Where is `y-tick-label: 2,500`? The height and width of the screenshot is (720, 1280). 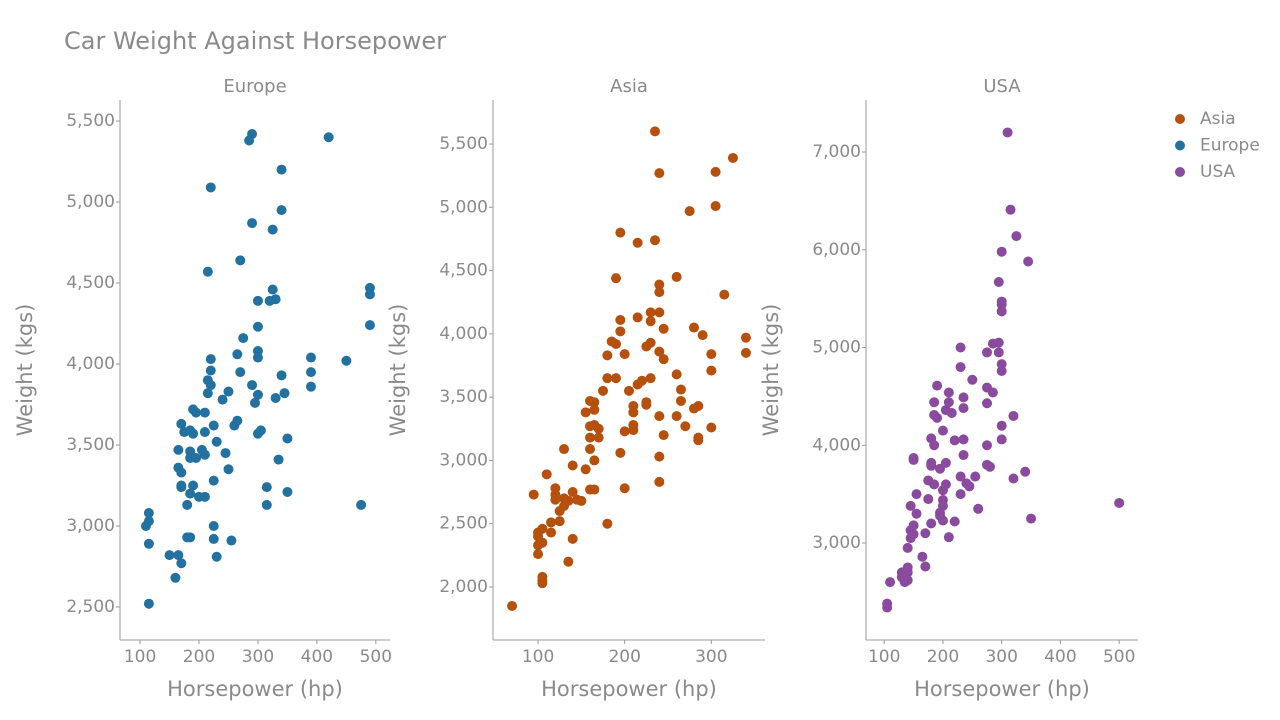 y-tick-label: 2,500 is located at coordinates (463, 524).